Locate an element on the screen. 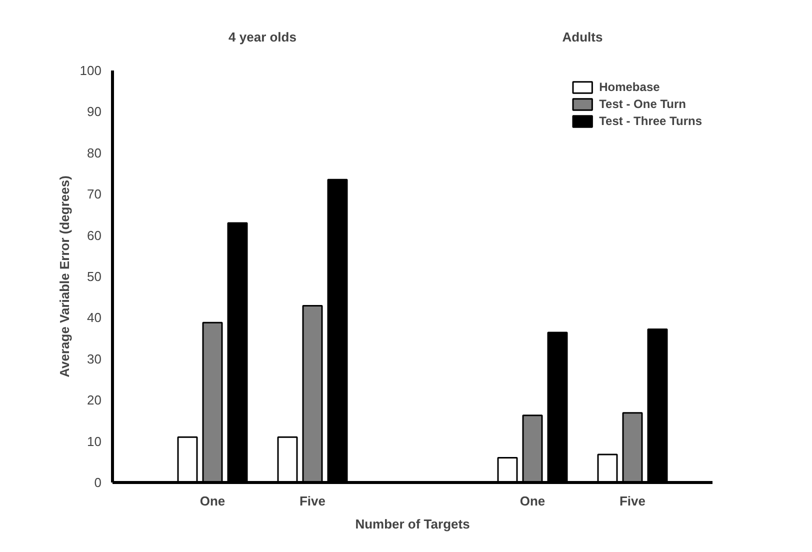  legend-label: Test - One Turn is located at coordinates (642, 104).